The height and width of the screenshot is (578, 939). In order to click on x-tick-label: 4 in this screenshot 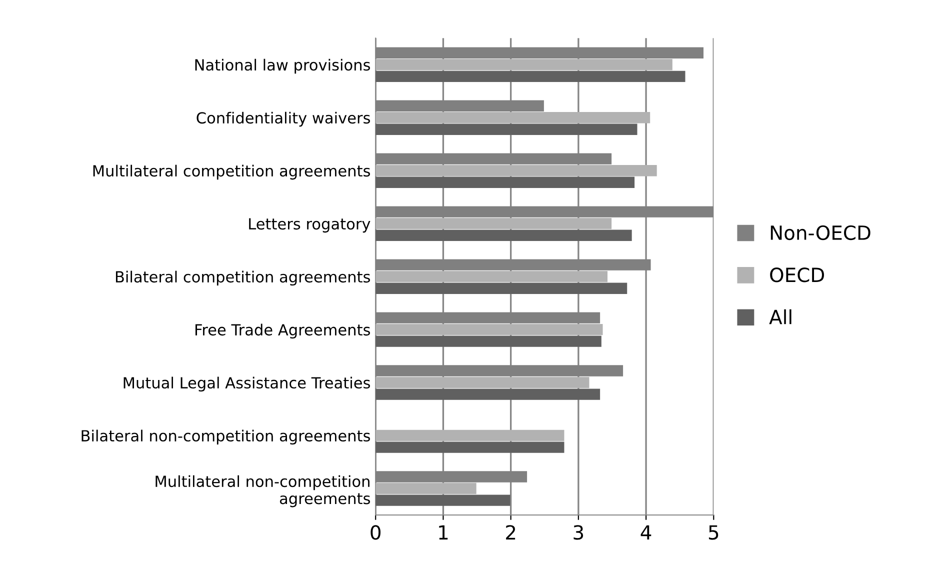, I will do `click(646, 532)`.